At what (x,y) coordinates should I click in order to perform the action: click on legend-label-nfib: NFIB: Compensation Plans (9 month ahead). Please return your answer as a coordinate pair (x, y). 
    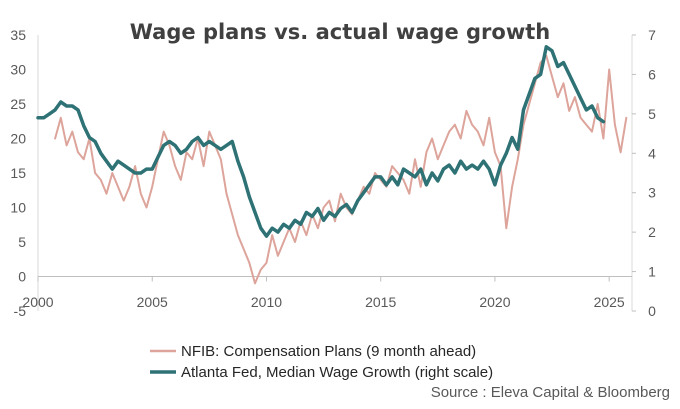
    Looking at the image, I should click on (328, 351).